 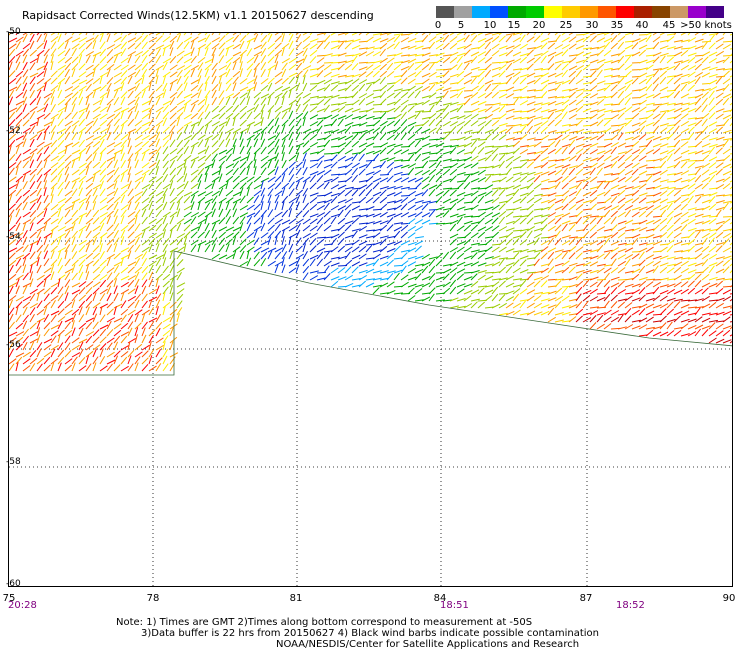 I want to click on legend-label: 45, so click(x=669, y=25).